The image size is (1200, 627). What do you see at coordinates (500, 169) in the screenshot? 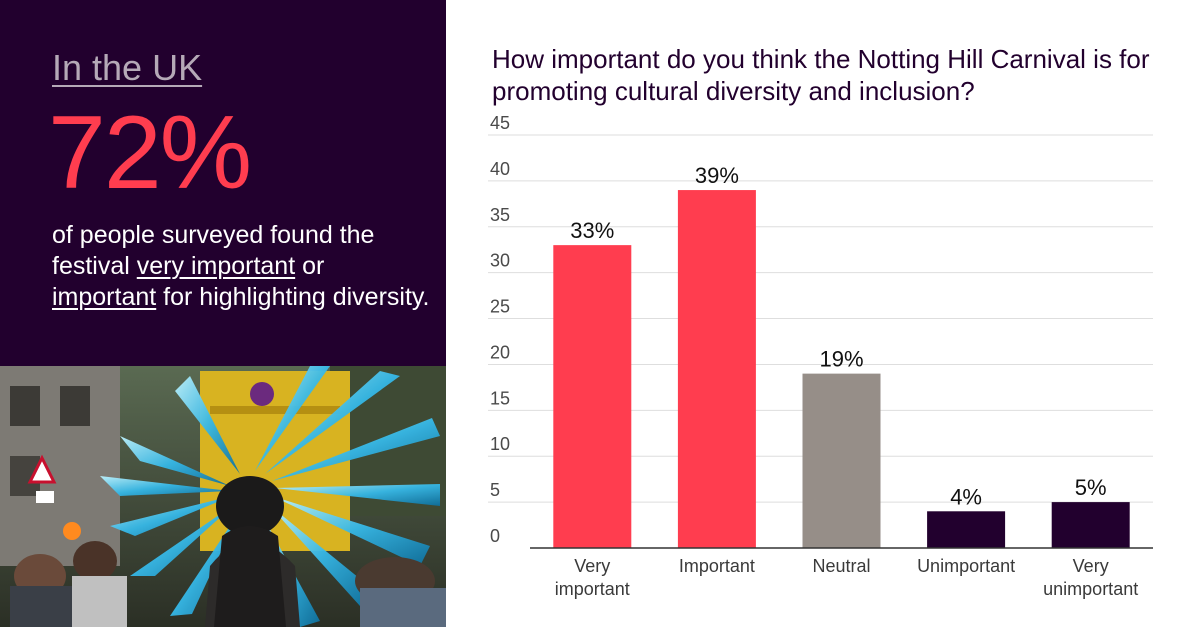
I see `y-tick-label: 40` at bounding box center [500, 169].